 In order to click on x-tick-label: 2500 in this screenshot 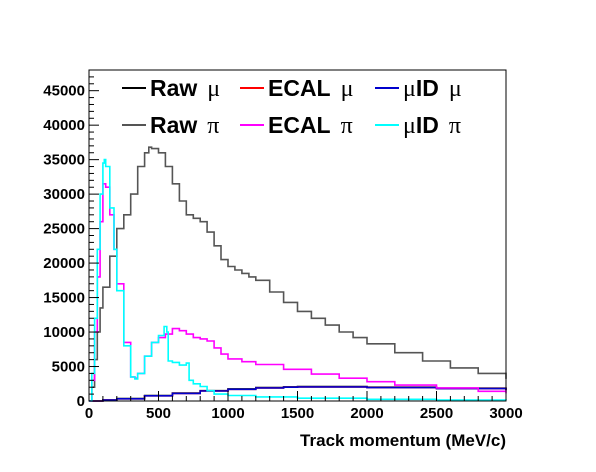, I will do `click(436, 413)`.